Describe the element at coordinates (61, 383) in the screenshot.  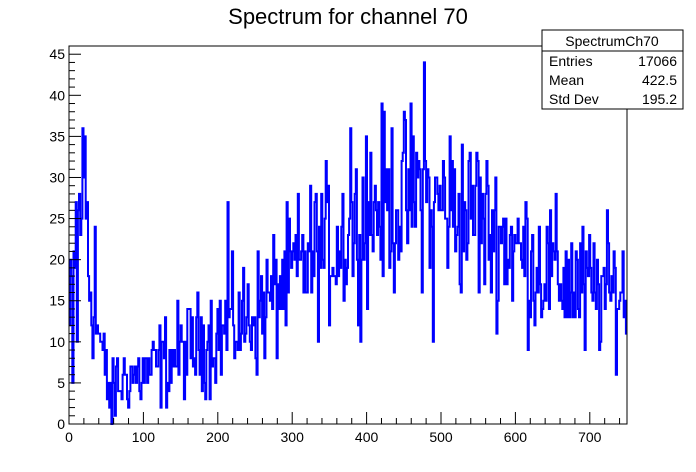
I see `y-tick-label: 5` at that location.